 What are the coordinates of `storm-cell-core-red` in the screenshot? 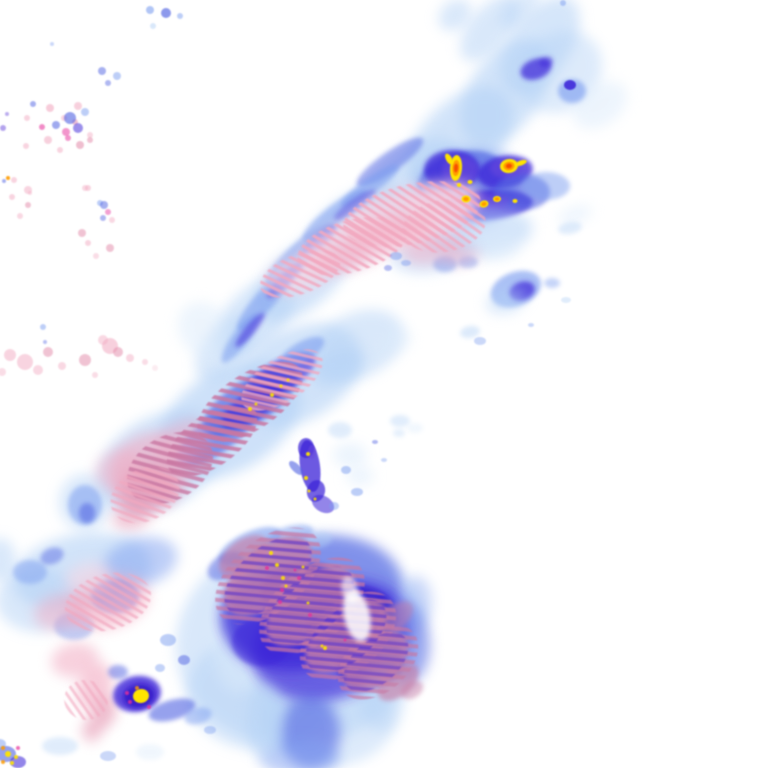 It's located at (456, 168).